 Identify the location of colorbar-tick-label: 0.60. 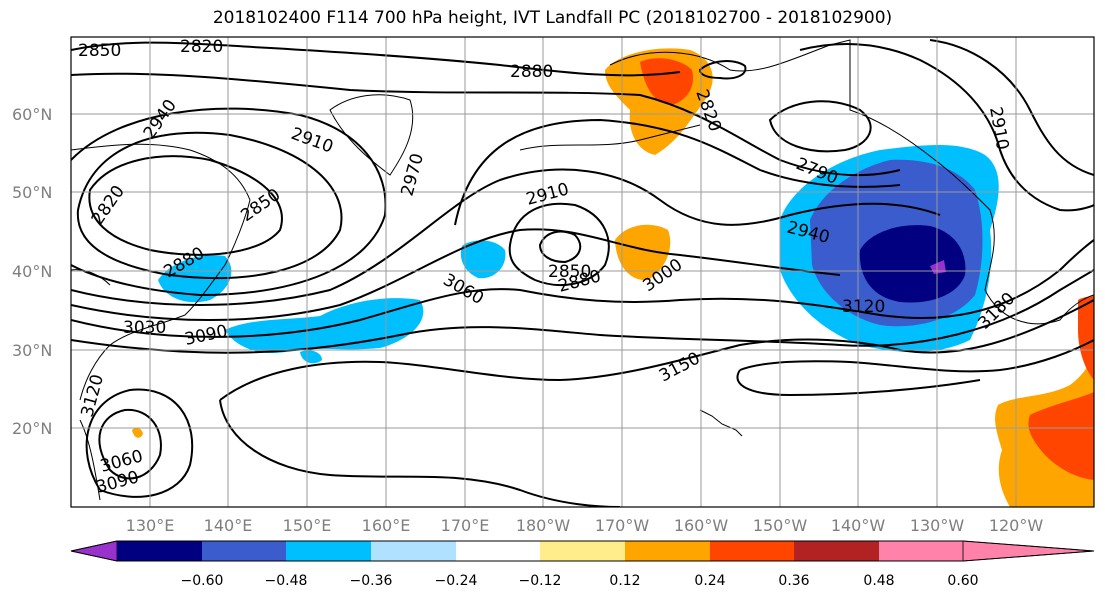
(962, 581).